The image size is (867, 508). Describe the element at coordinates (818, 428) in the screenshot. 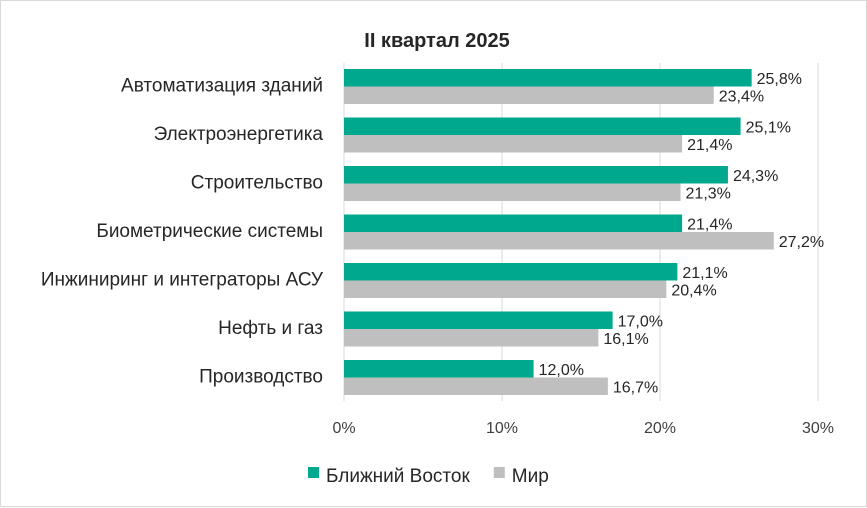

I see `x-tick-label: 30%` at that location.